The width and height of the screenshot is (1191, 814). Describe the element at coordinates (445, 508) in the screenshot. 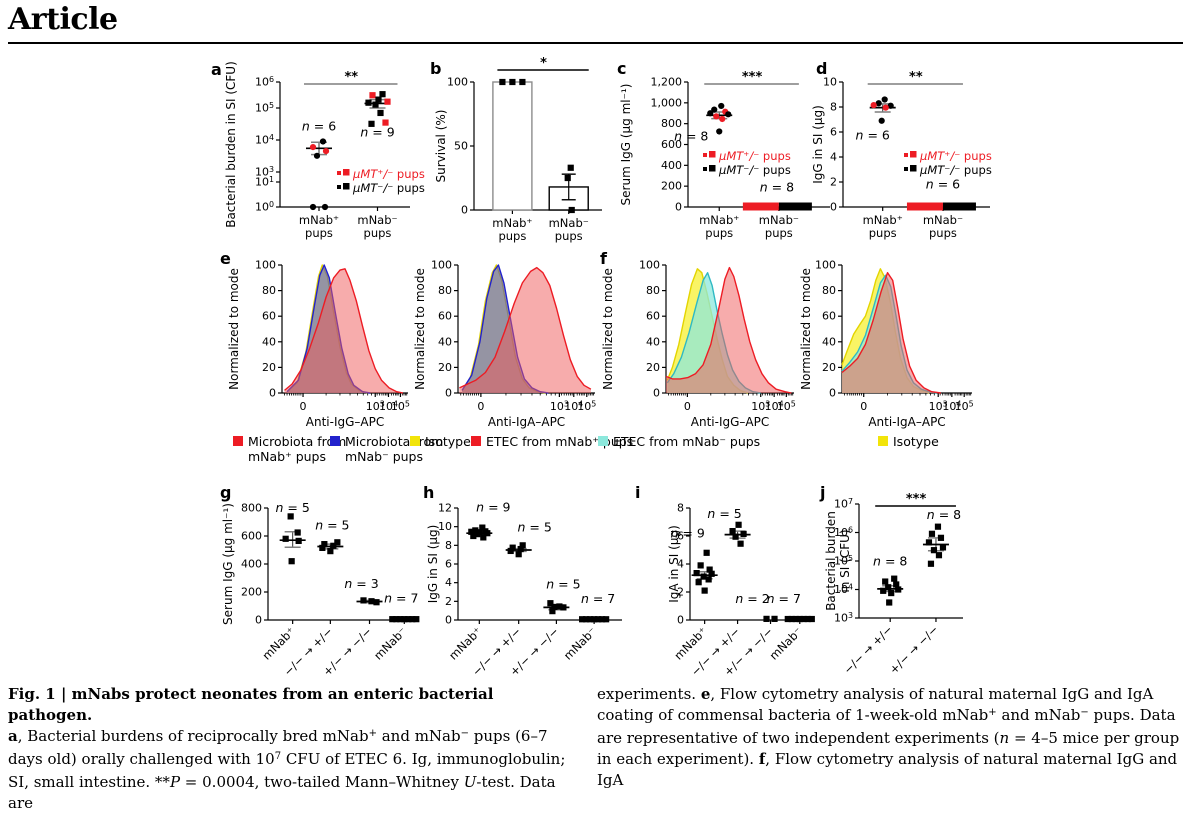

I see `svg-text: 12` at that location.